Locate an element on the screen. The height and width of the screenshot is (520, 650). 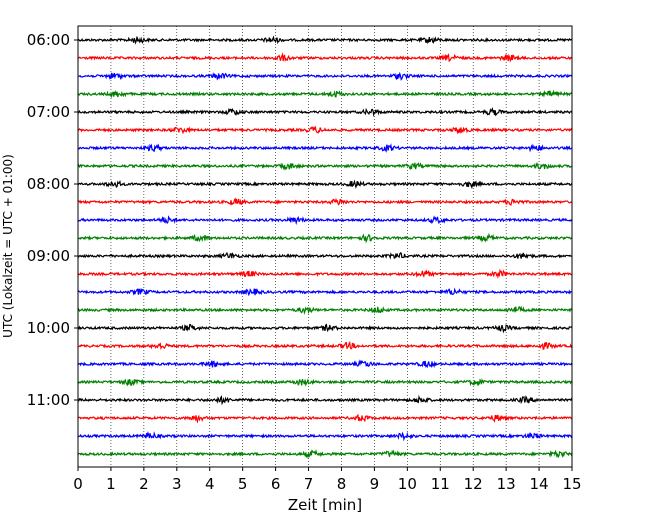
x-tick-label-10: 10 is located at coordinates (407, 484).